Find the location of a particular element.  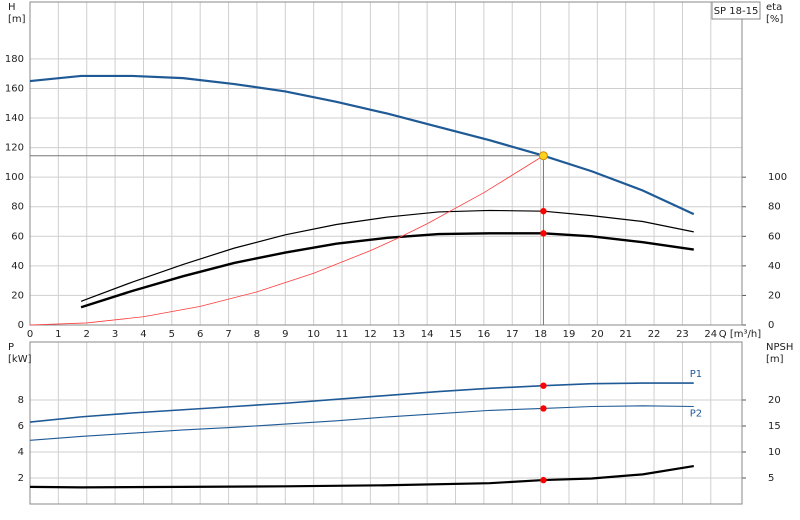

y-axis-label: H is located at coordinates (12, 7).